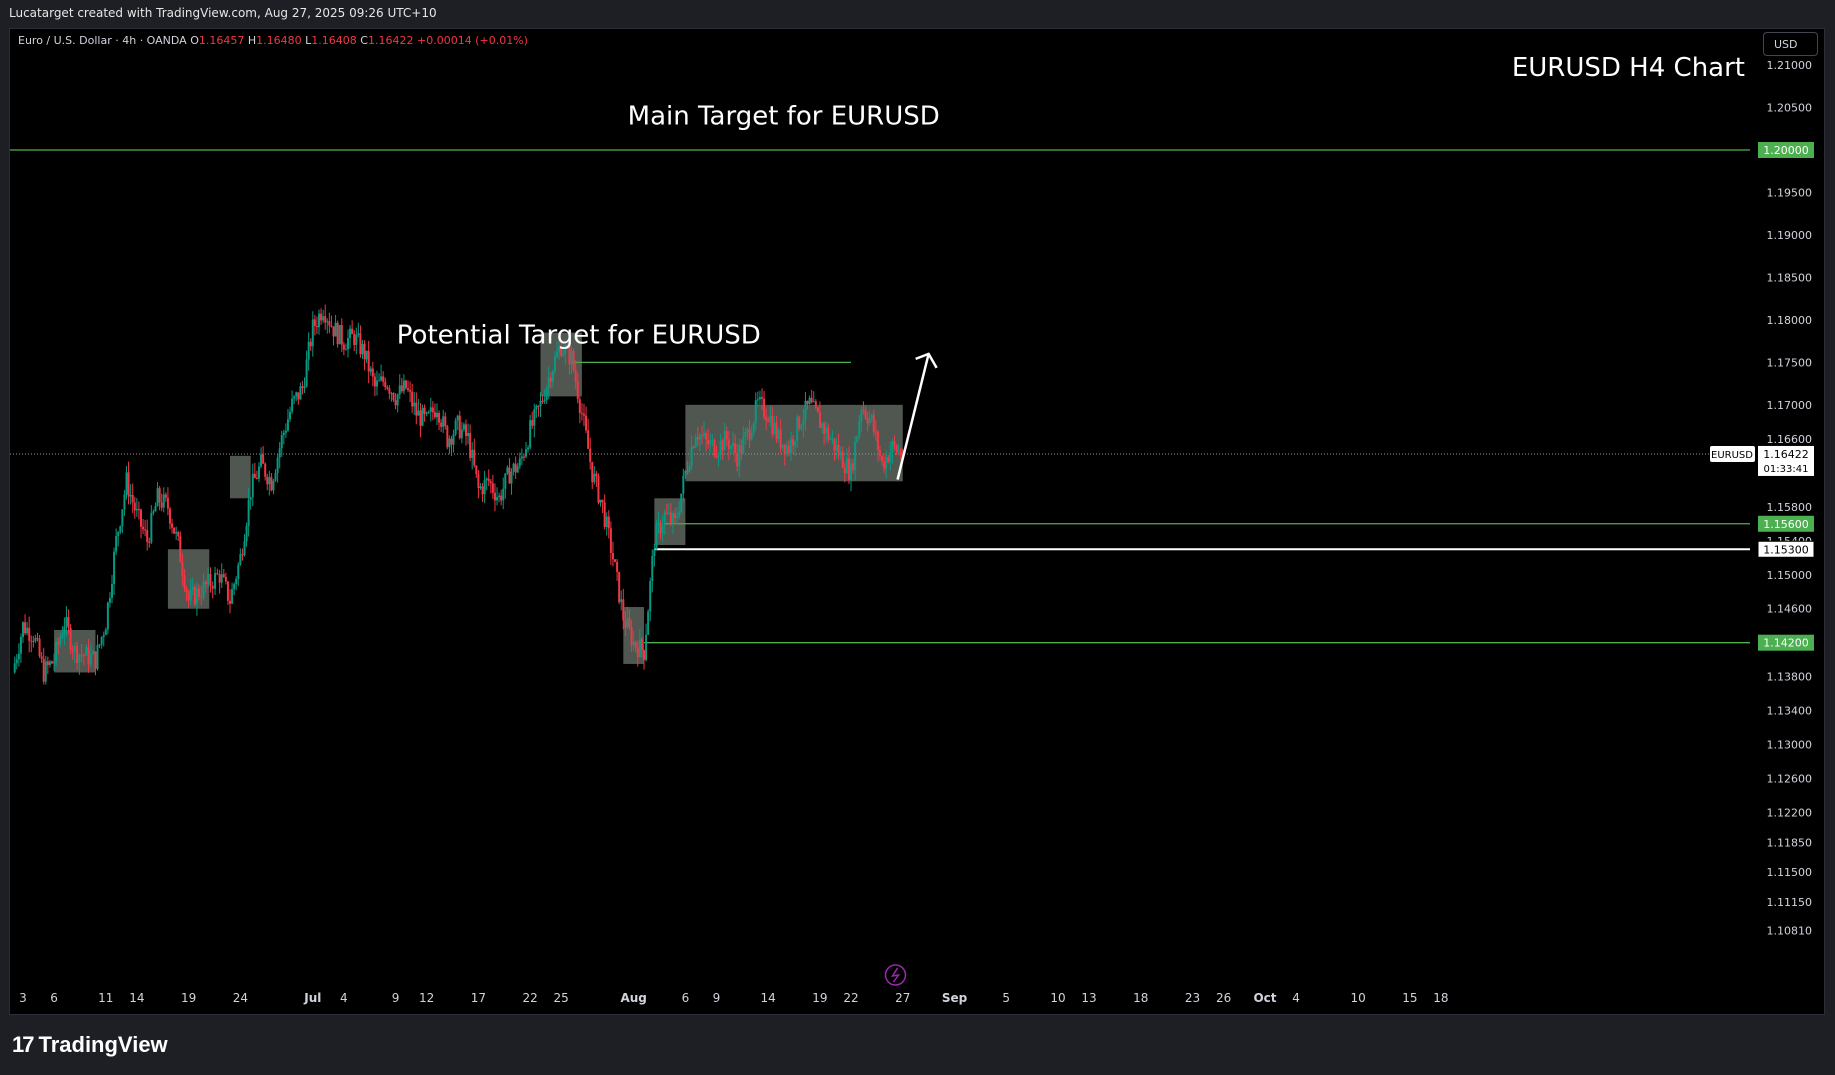  Describe the element at coordinates (1628, 68) in the screenshot. I see `chart-title: EURUSD H4 Chart` at that location.